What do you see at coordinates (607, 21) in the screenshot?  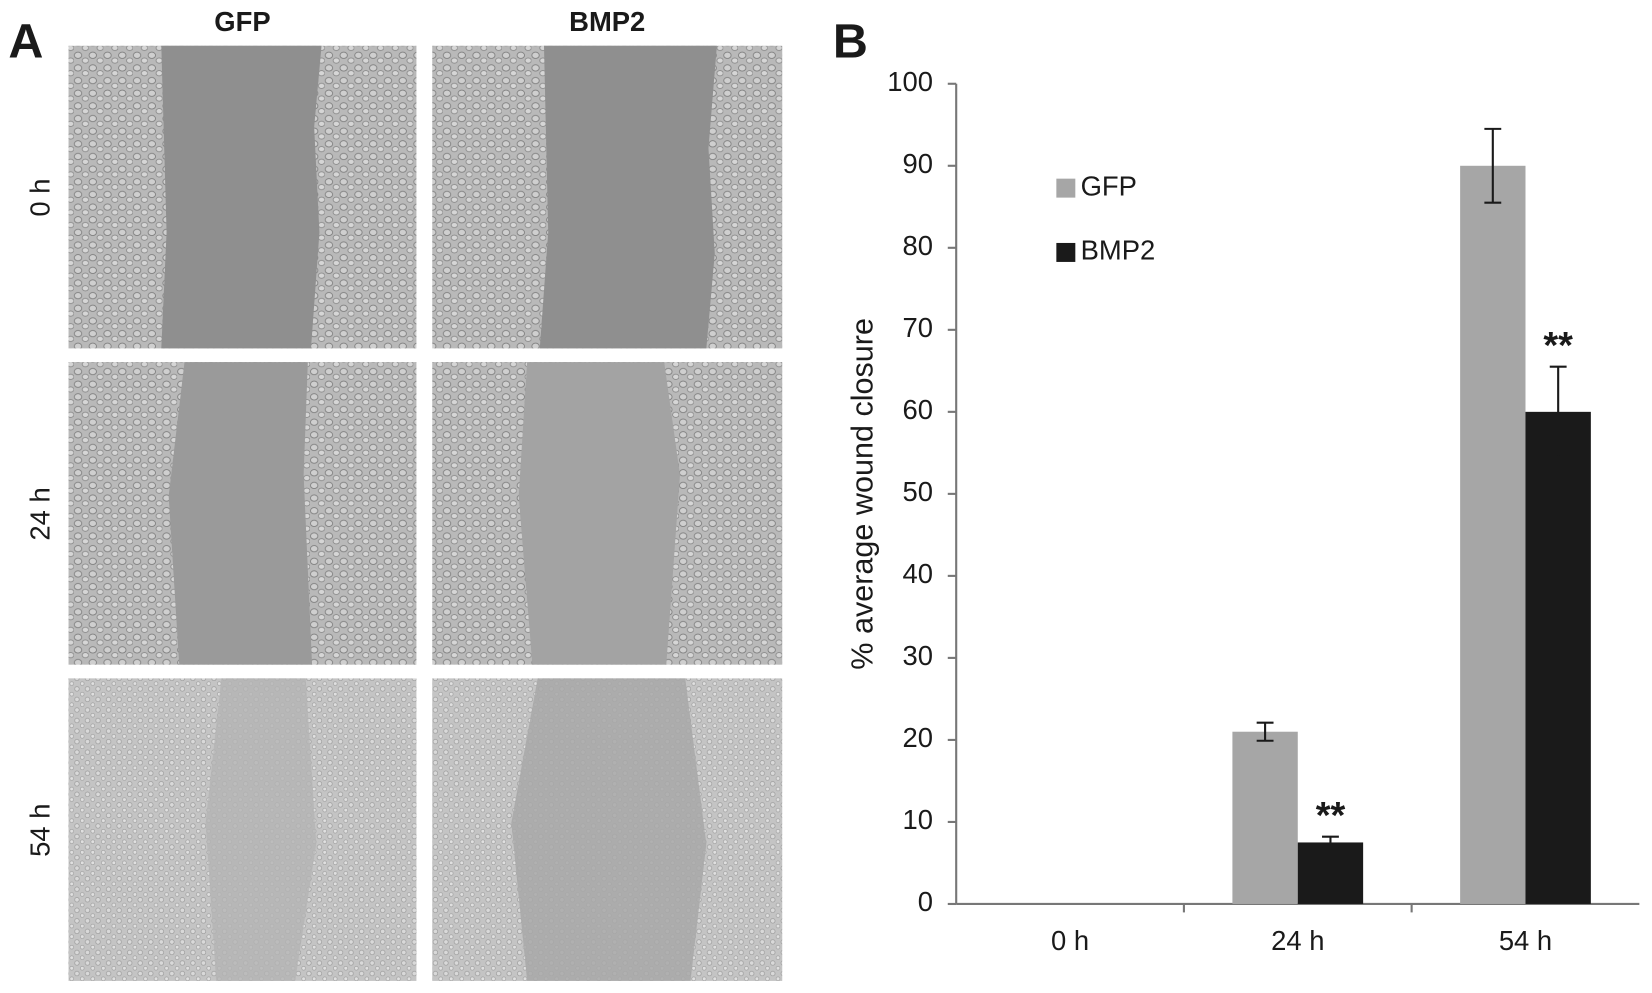 I see `column-label: BMP2` at bounding box center [607, 21].